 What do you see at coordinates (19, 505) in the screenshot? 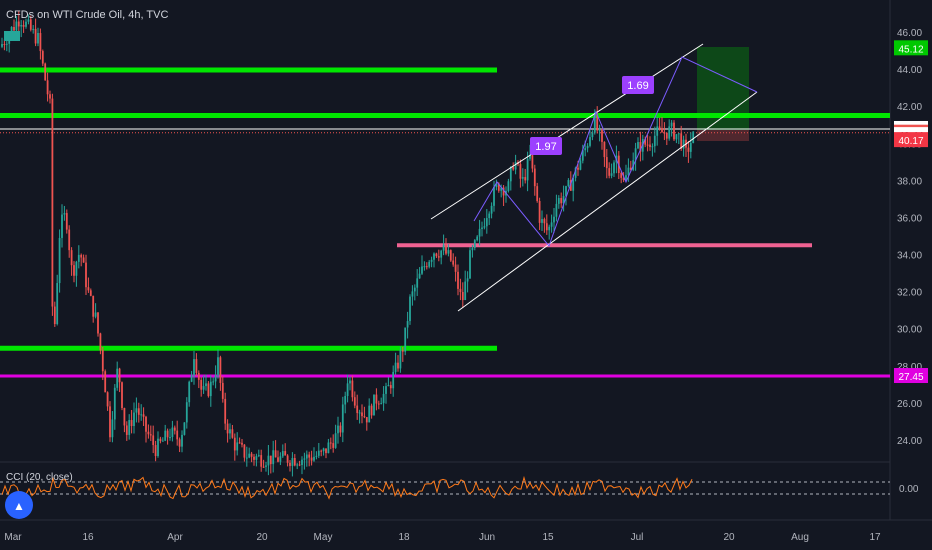
I see `tradingview-logo` at bounding box center [19, 505].